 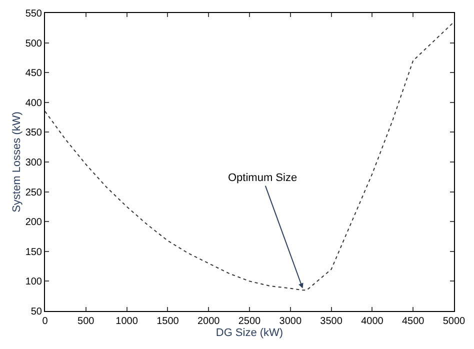 I want to click on x-tick-label: 0, so click(x=45, y=321).